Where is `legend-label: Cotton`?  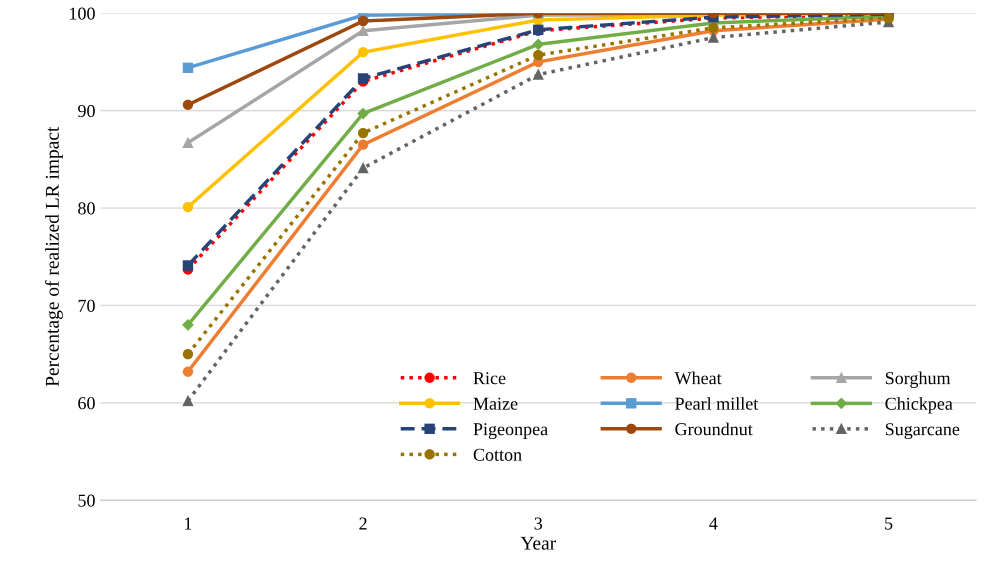
legend-label: Cotton is located at coordinates (498, 454).